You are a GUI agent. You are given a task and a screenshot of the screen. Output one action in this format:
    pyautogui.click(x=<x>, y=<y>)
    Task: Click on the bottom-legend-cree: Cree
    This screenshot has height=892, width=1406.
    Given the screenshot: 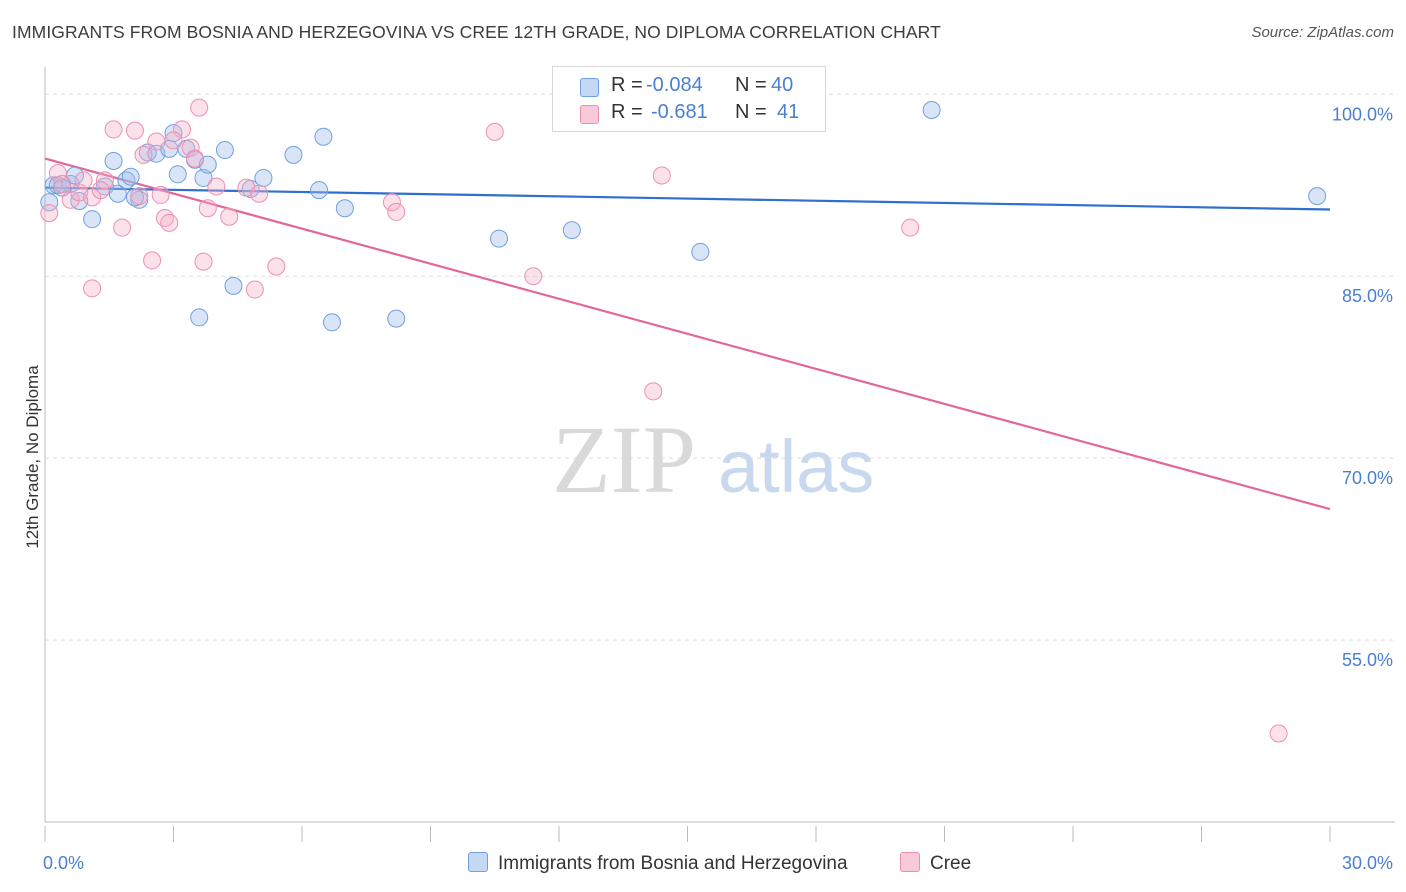 What is the action you would take?
    pyautogui.click(x=935, y=863)
    